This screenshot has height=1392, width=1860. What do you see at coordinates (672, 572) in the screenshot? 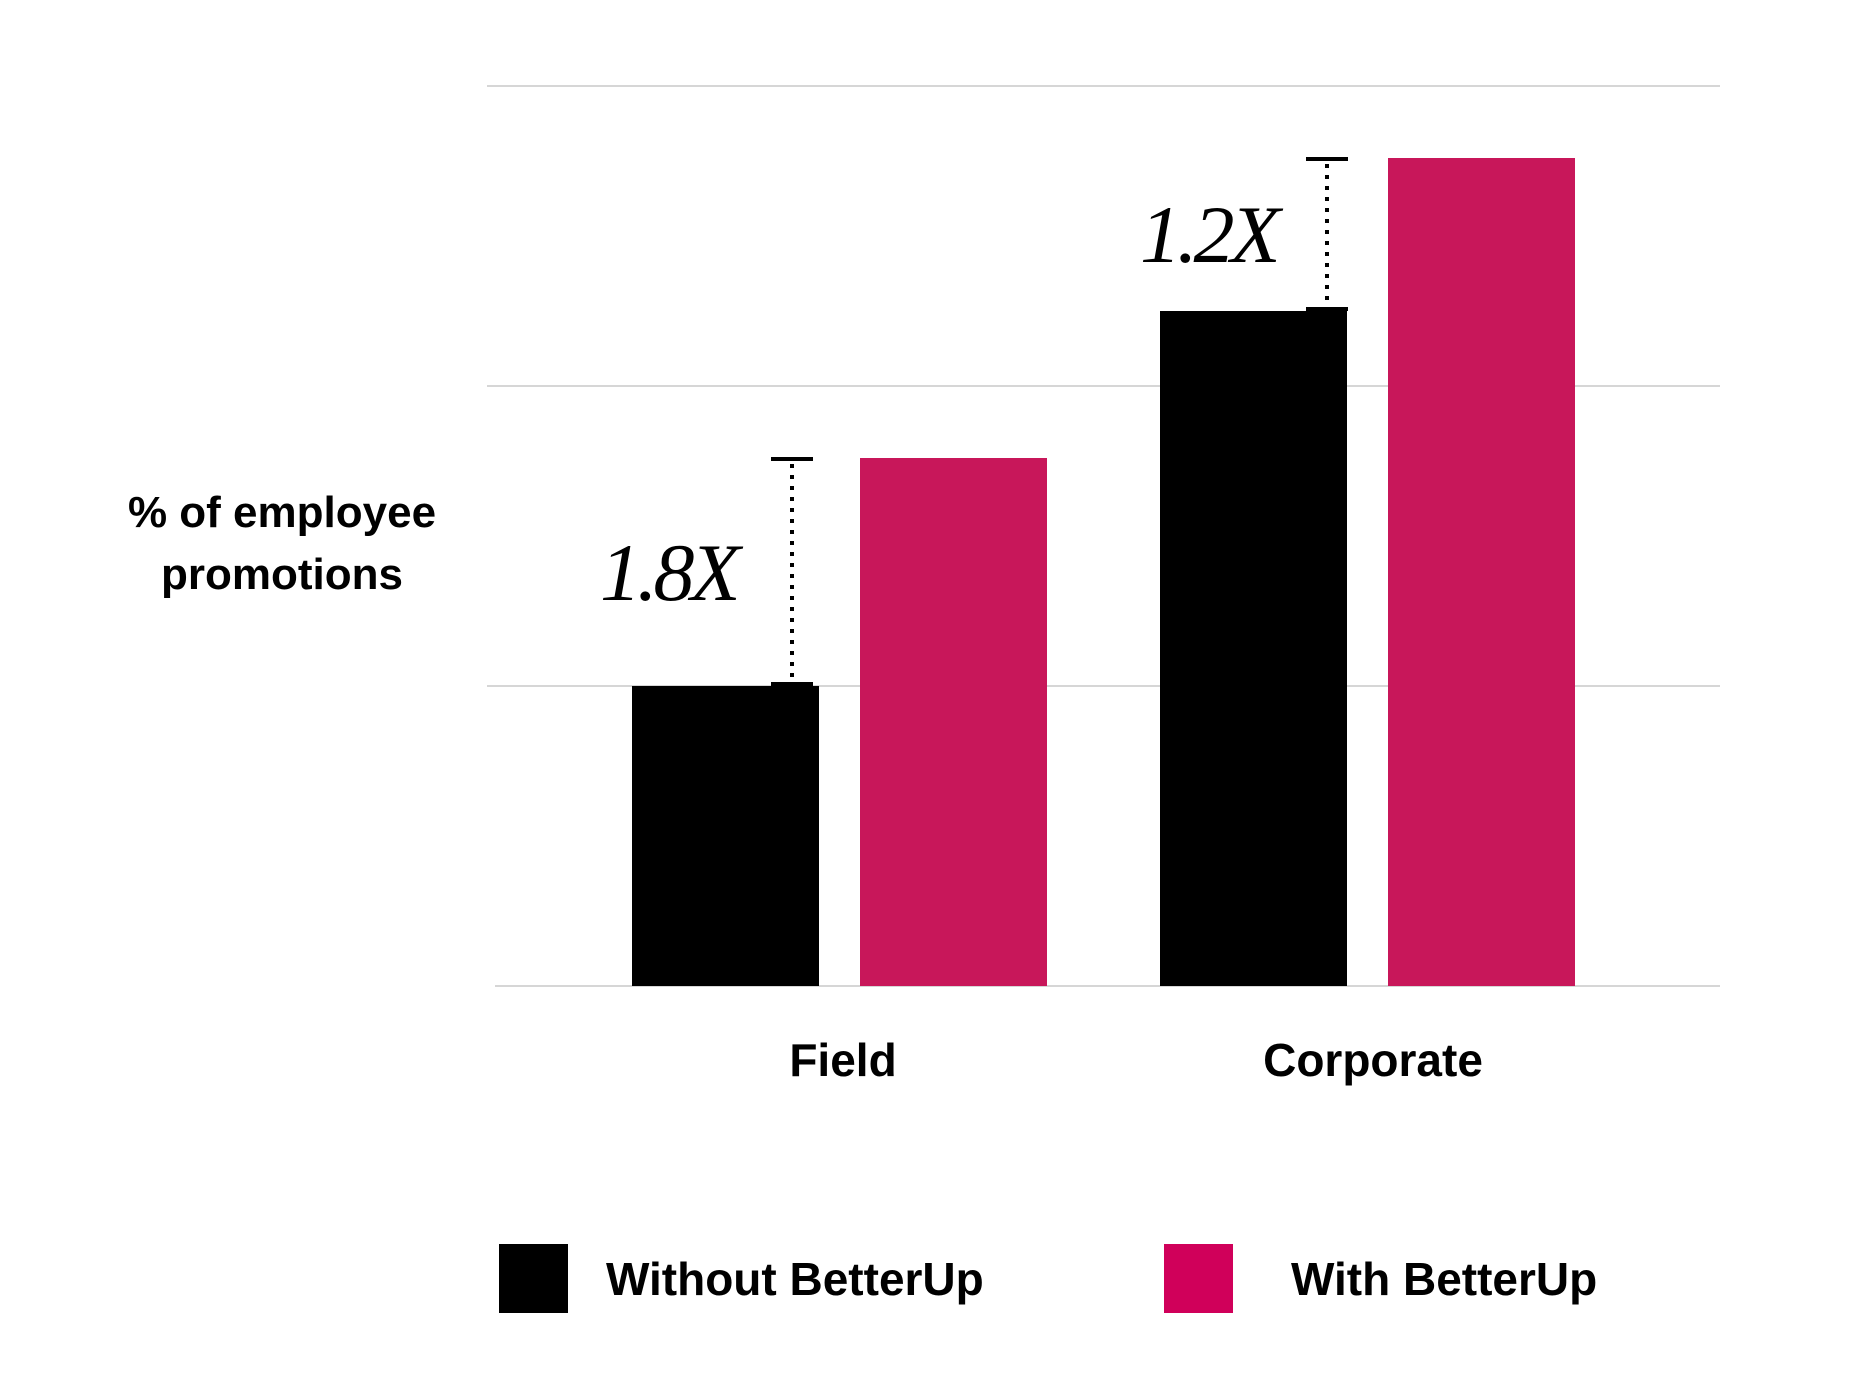
I see `annotation-field-multiplier: 1.8X` at bounding box center [672, 572].